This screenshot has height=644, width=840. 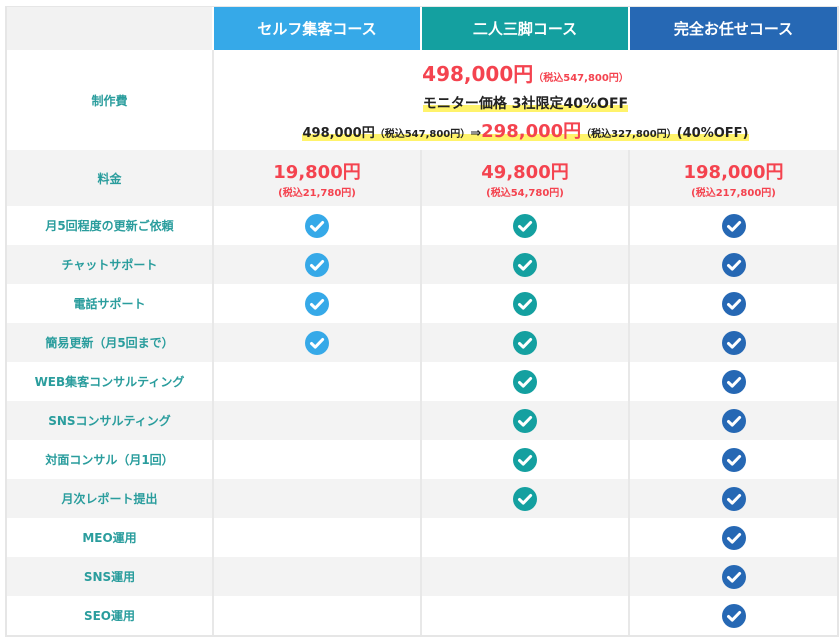 I want to click on old-price: 498,000円, so click(x=338, y=133).